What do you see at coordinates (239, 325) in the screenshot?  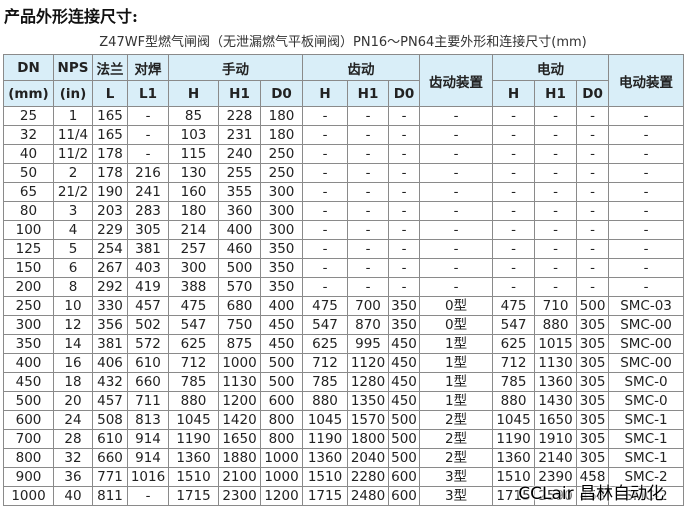 I see `table-cell: 750` at bounding box center [239, 325].